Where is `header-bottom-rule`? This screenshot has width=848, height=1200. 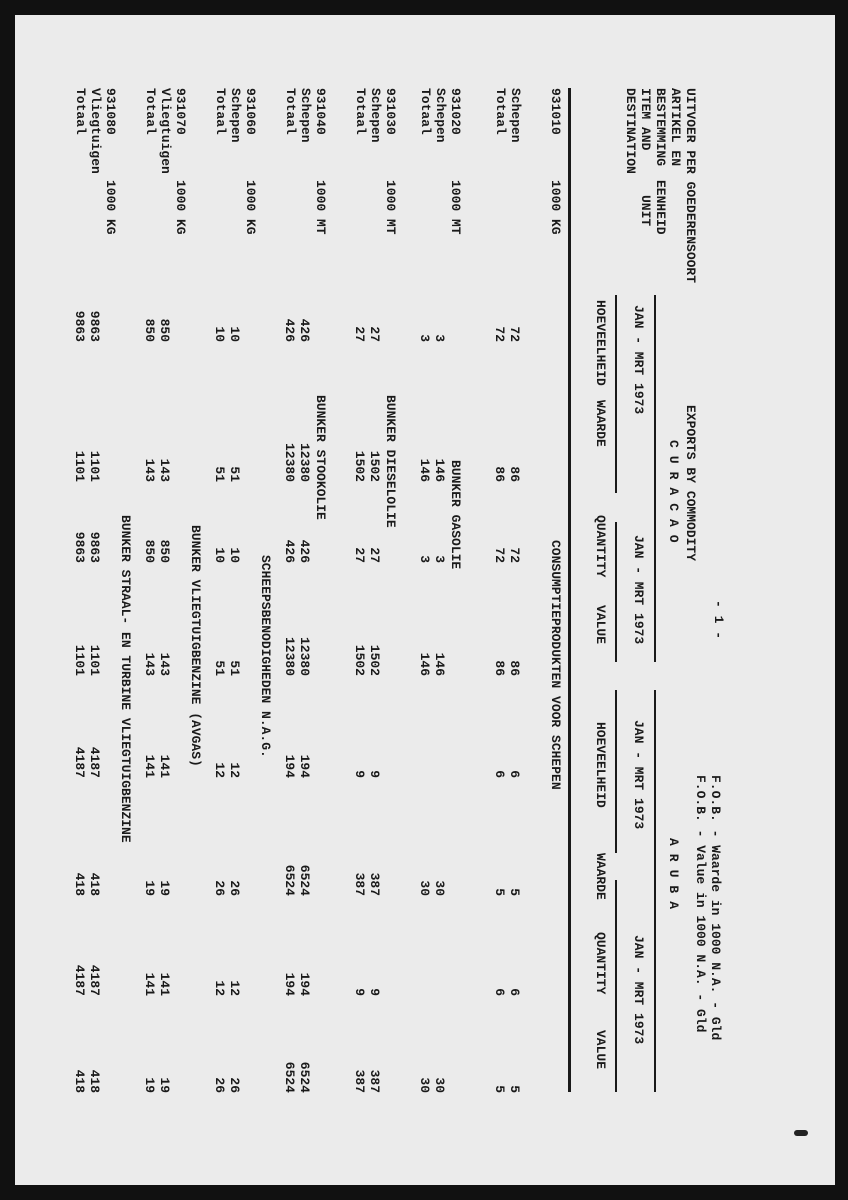 header-bottom-rule is located at coordinates (569, 590).